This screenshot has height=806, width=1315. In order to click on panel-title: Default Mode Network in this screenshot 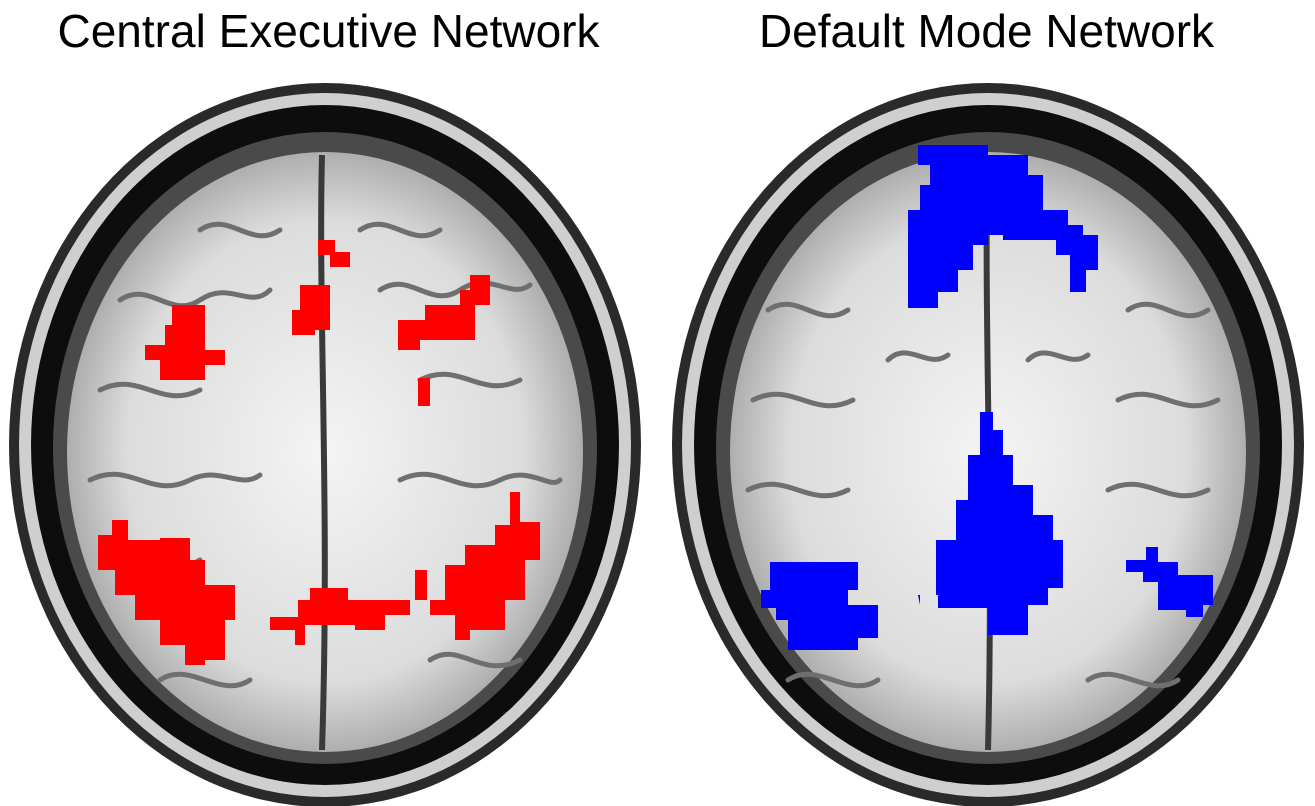, I will do `click(986, 31)`.